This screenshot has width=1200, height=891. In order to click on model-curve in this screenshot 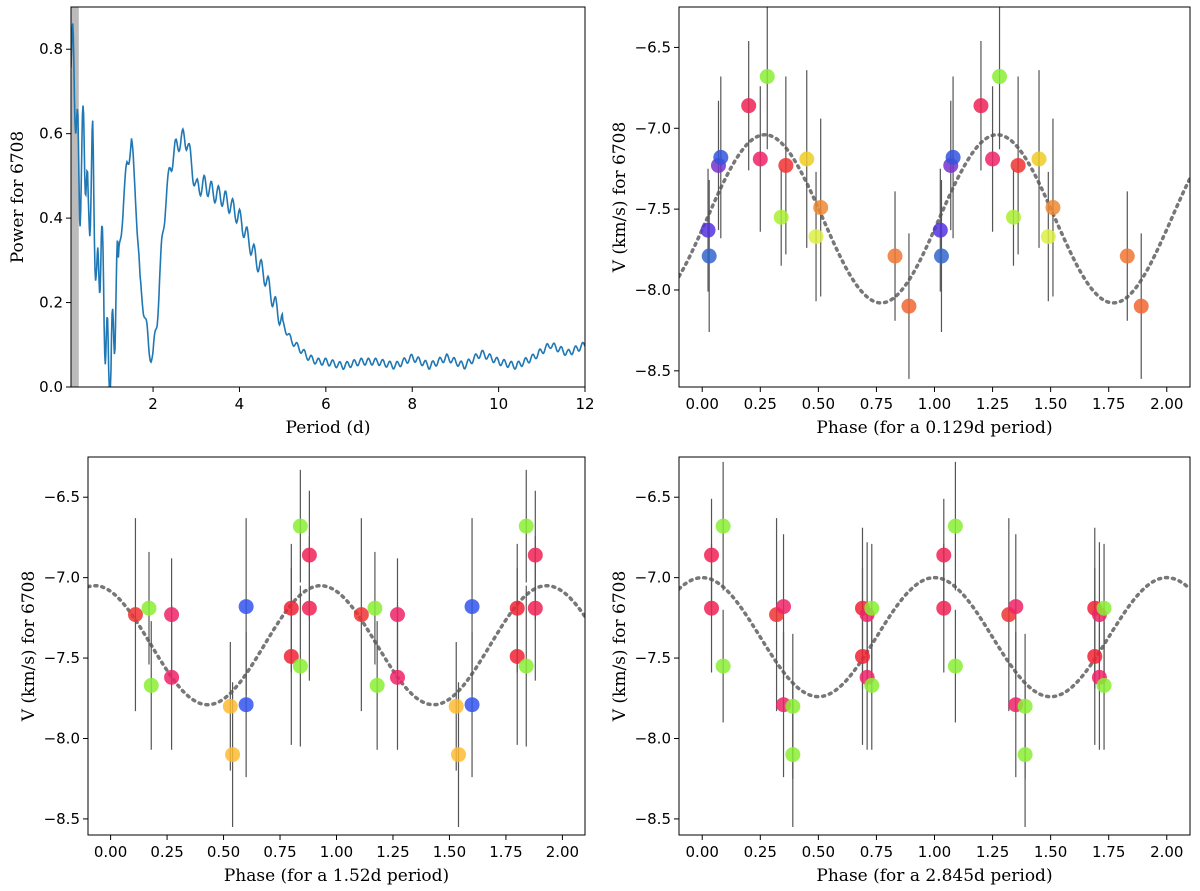, I will do `click(336, 645)`.